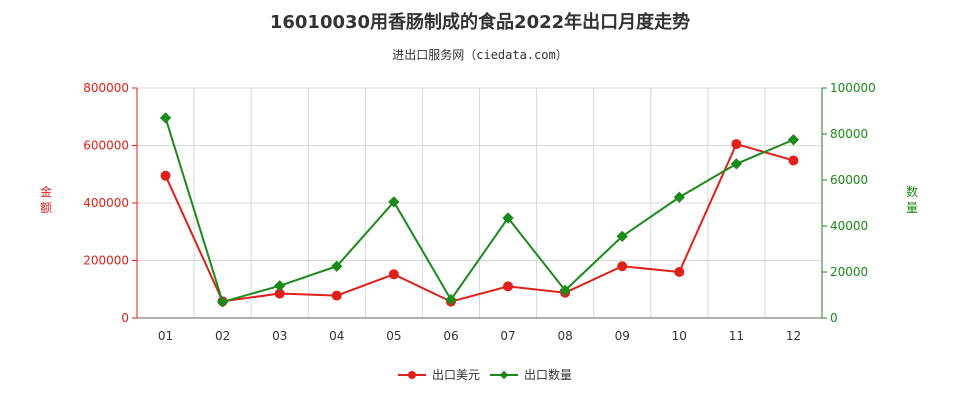  I want to click on right-axis-title: 数量, so click(912, 199).